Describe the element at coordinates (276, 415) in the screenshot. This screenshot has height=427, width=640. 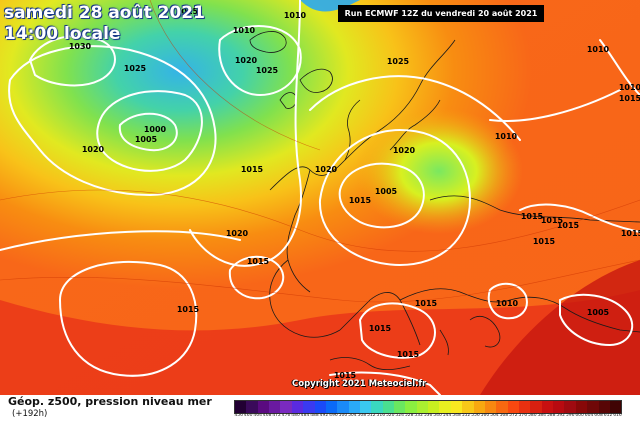
I see `scale-label: 472` at that location.